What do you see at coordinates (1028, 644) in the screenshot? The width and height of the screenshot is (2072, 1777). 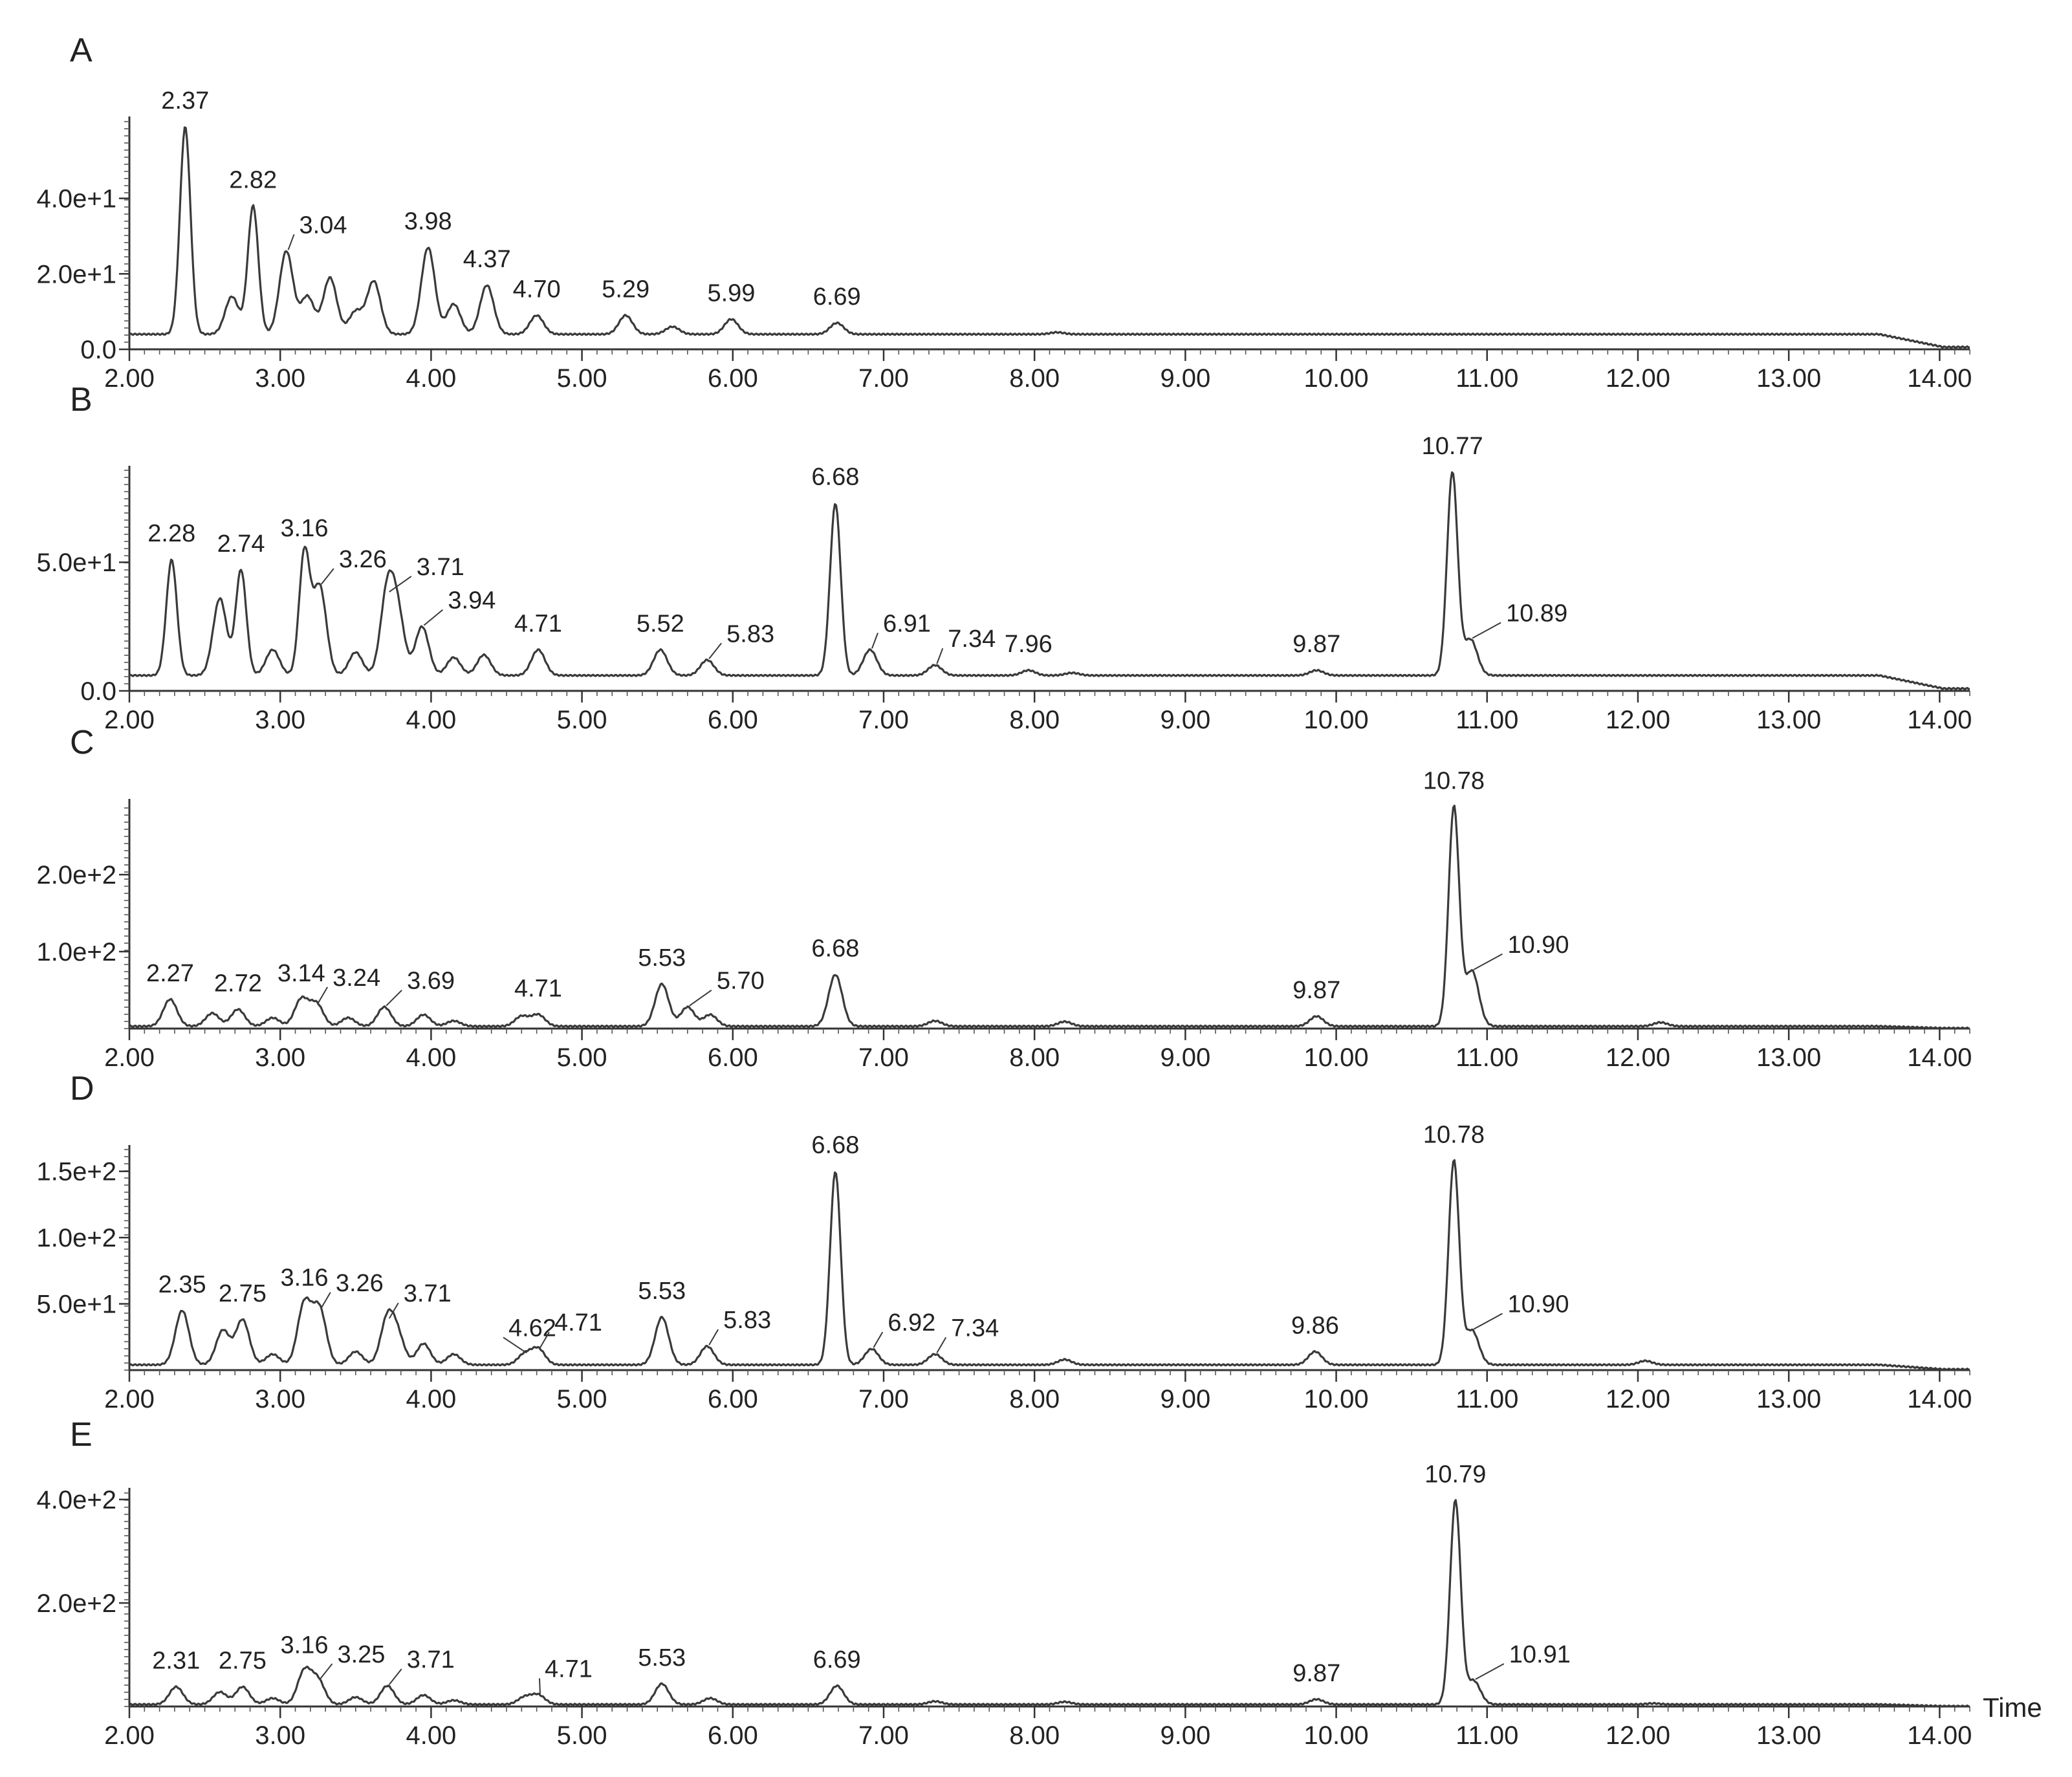 I see `peak-label: 7.96` at bounding box center [1028, 644].